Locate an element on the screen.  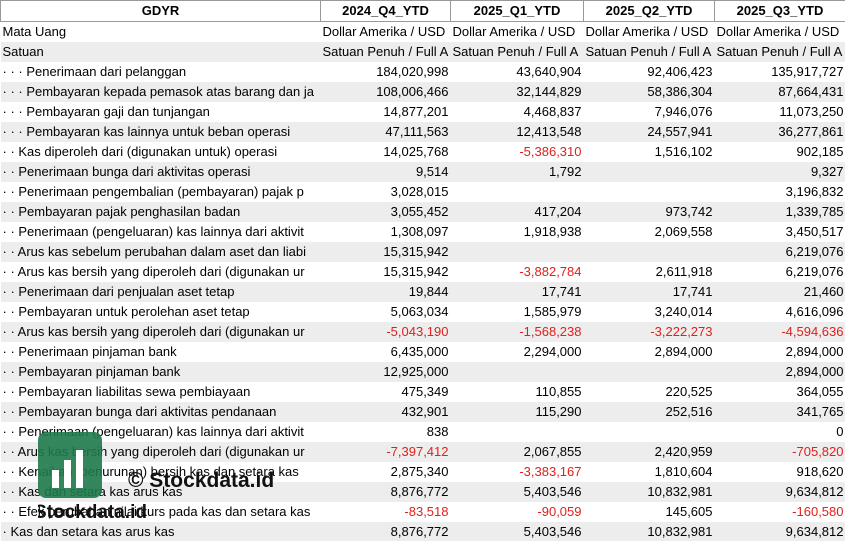
cell: -4,594,636 is located at coordinates (779, 332).